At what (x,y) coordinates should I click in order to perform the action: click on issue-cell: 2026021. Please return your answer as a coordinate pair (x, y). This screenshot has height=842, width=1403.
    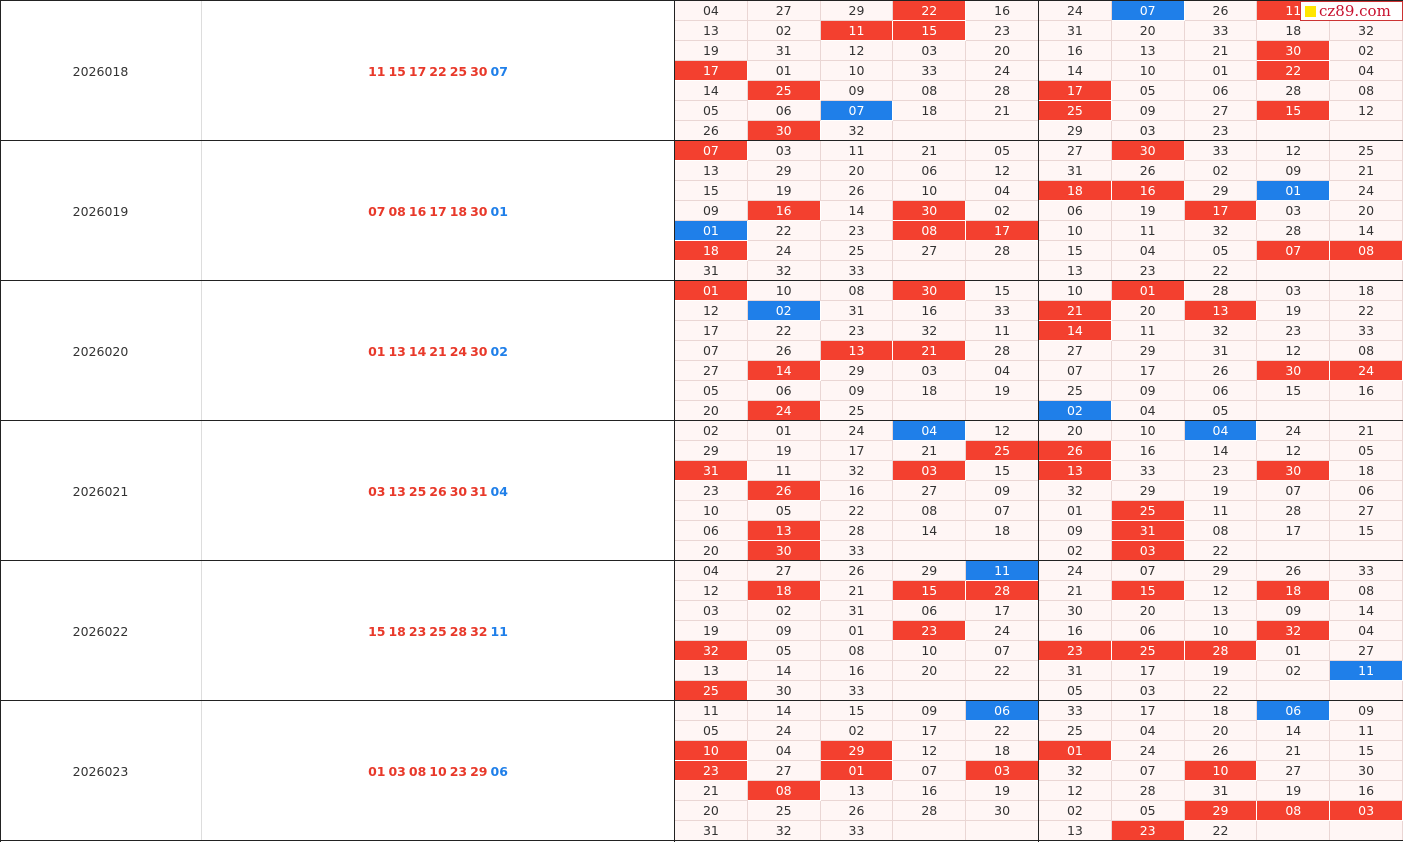
    Looking at the image, I should click on (101, 491).